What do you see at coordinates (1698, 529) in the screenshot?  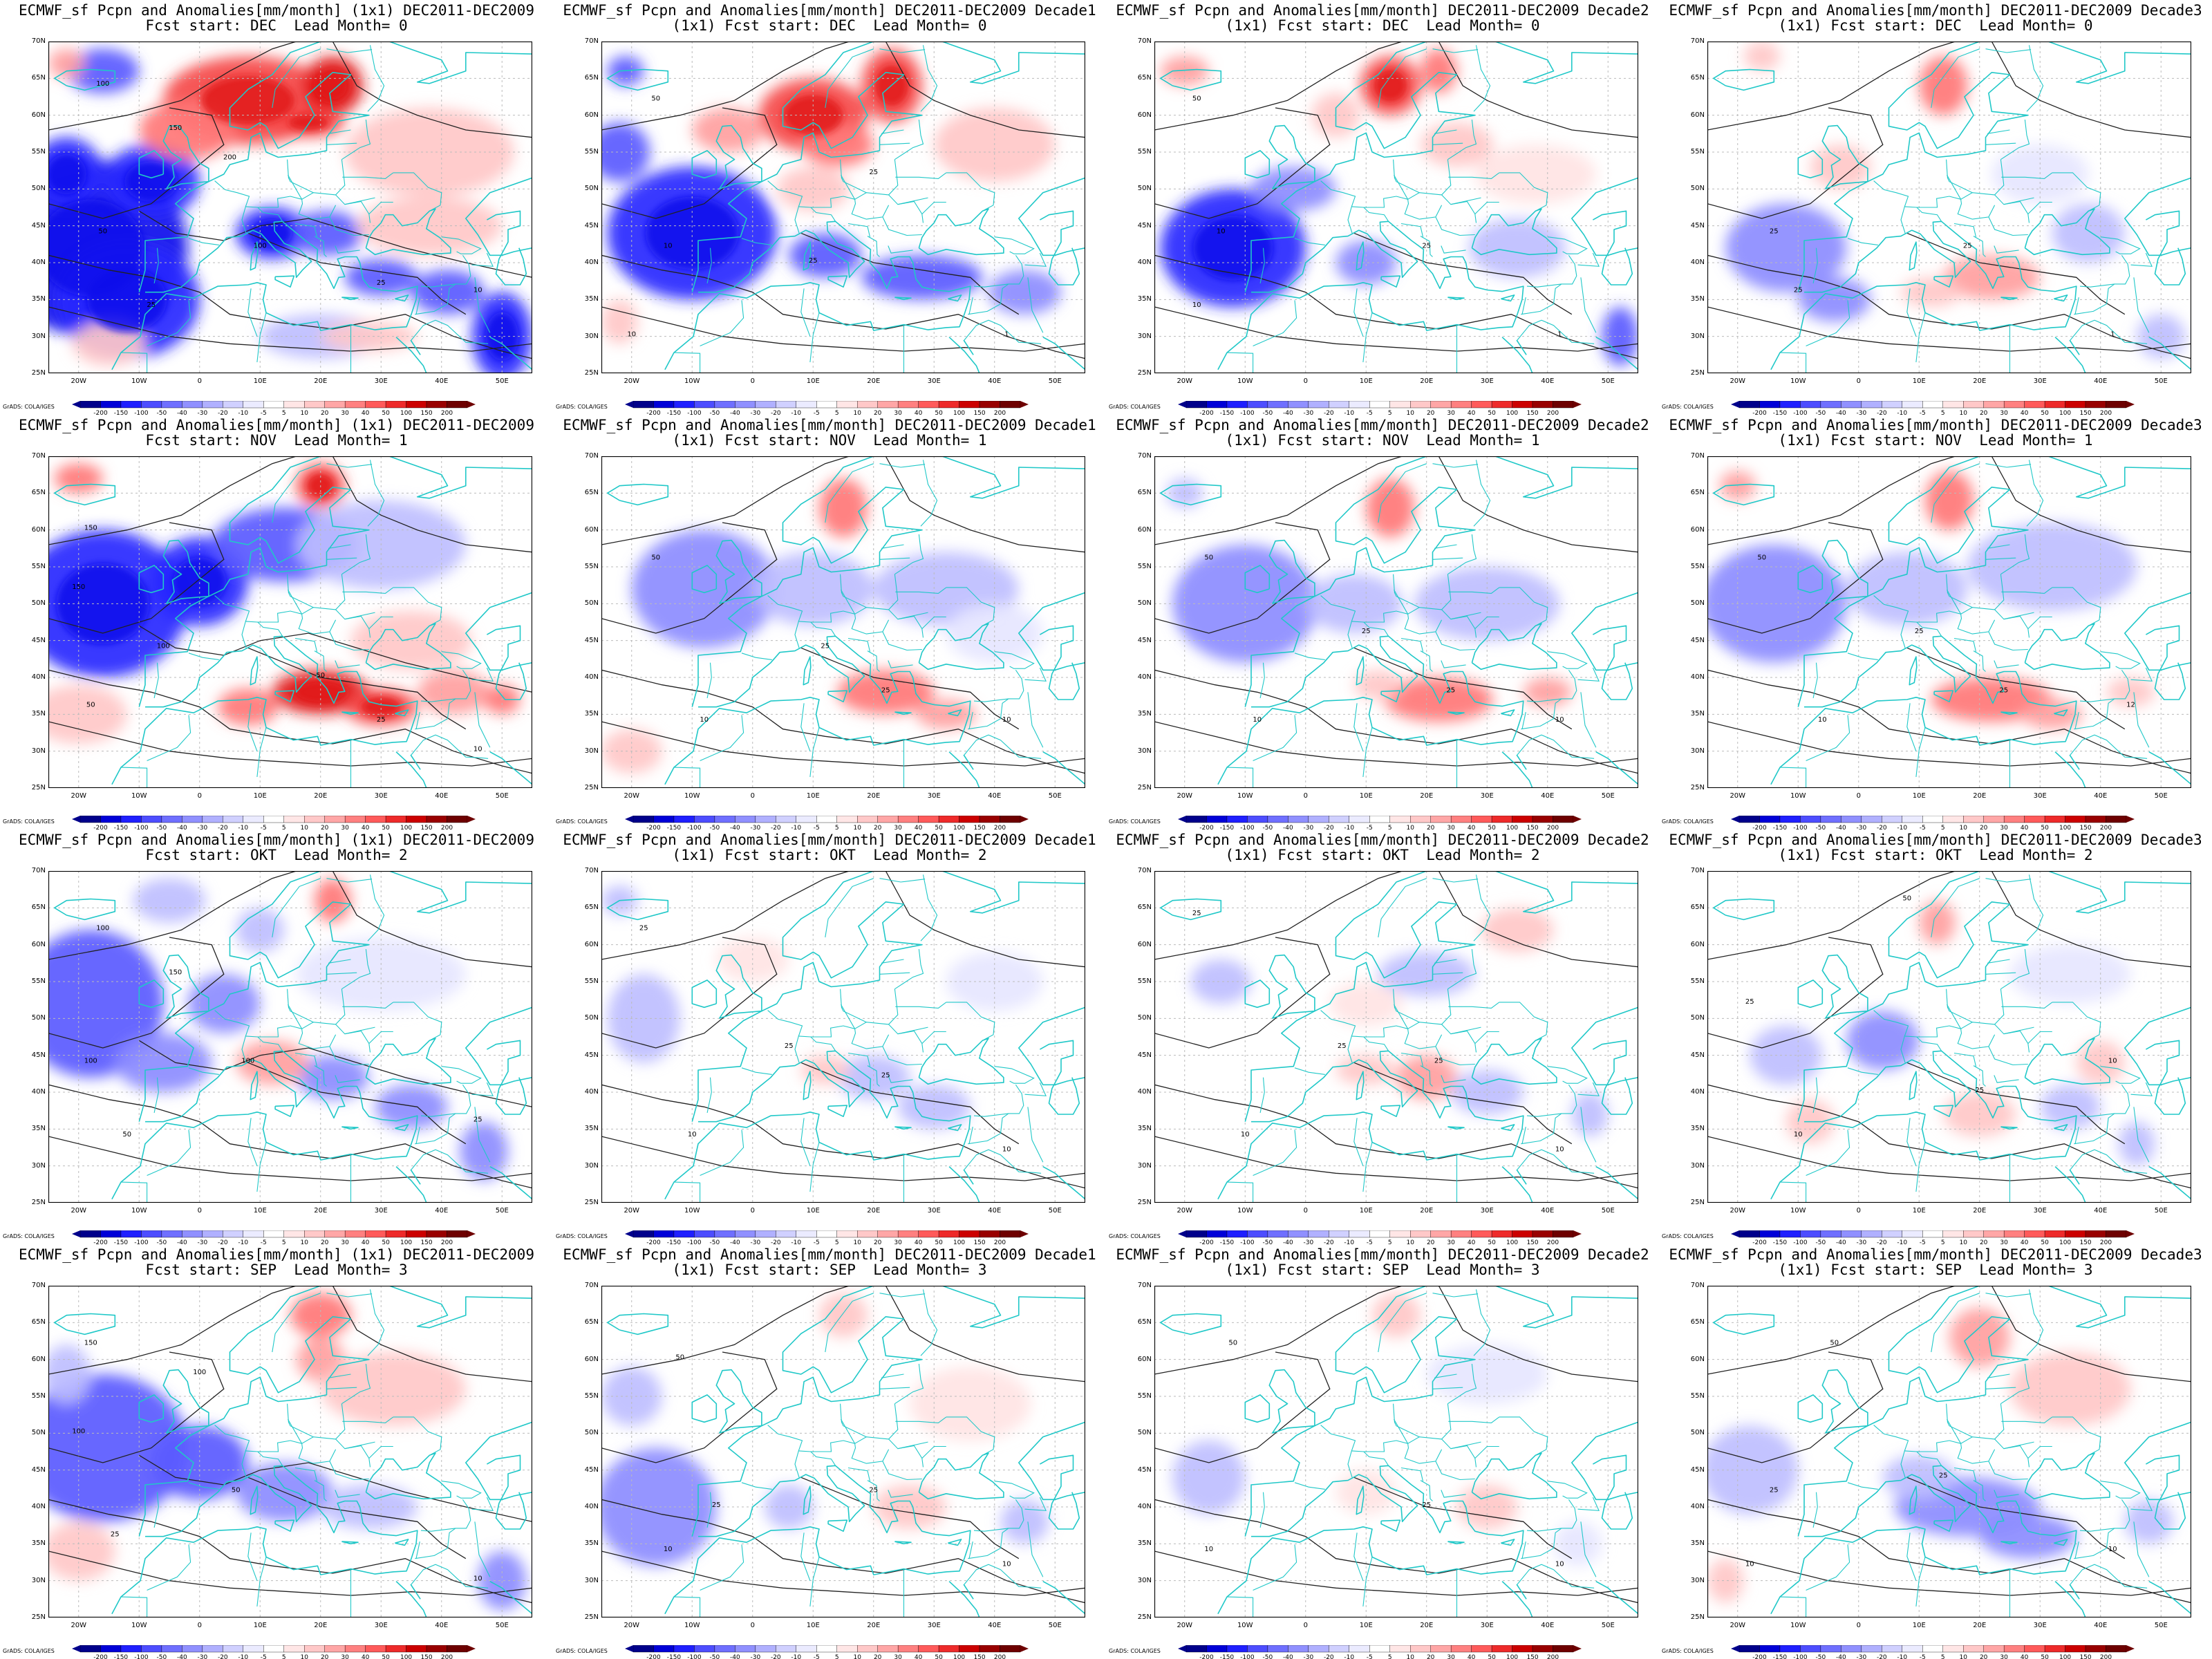 I see `latitude-label: 60N` at bounding box center [1698, 529].